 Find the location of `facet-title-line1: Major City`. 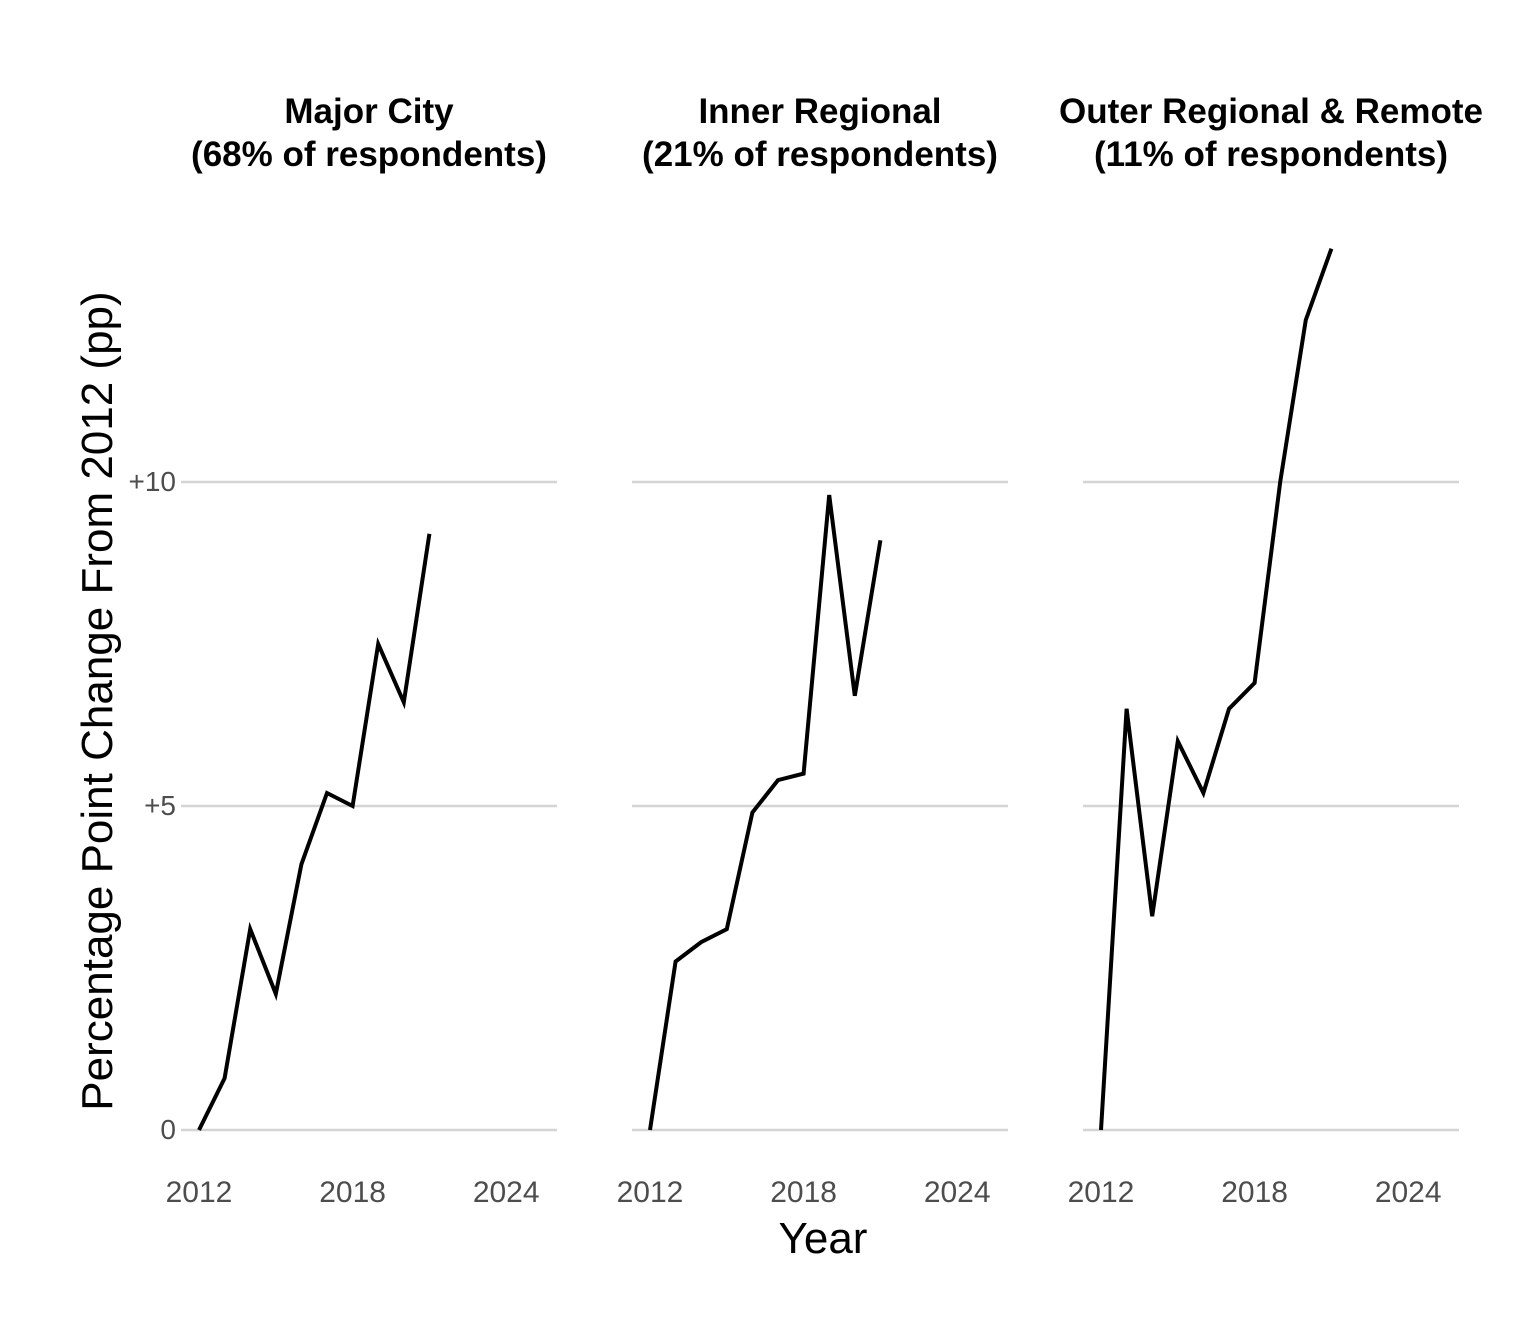

facet-title-line1: Major City is located at coordinates (369, 111).